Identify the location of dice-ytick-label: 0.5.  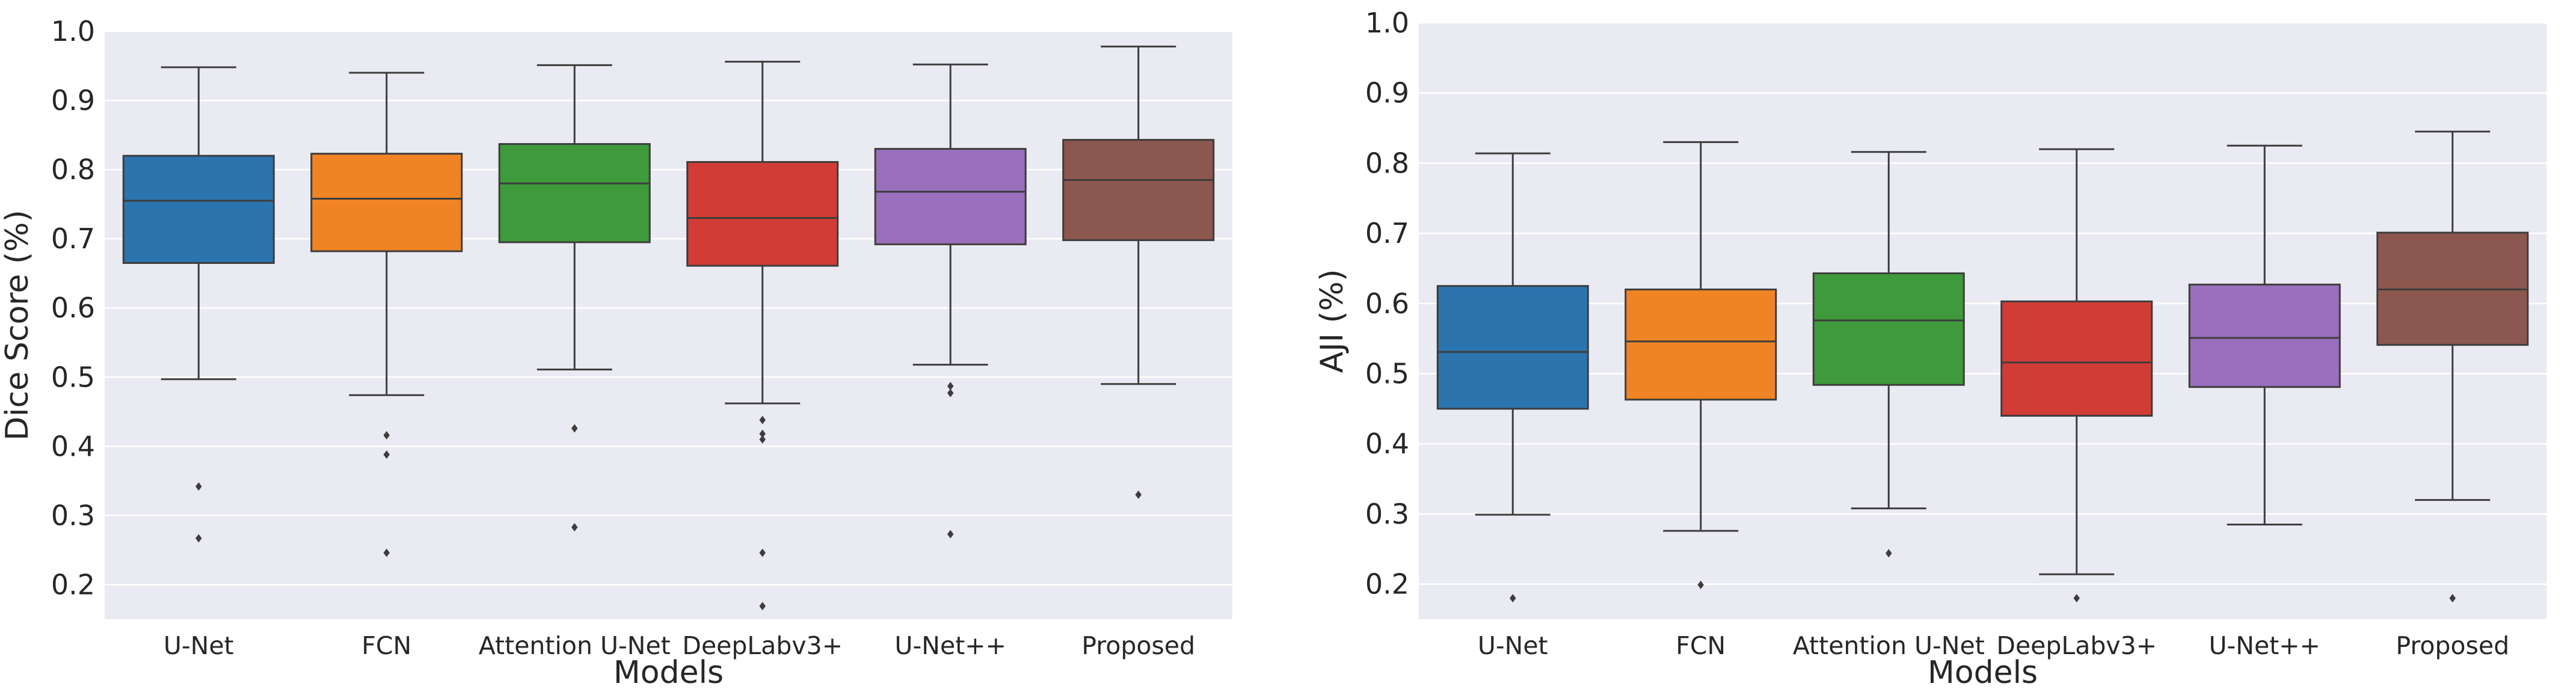
(73, 377).